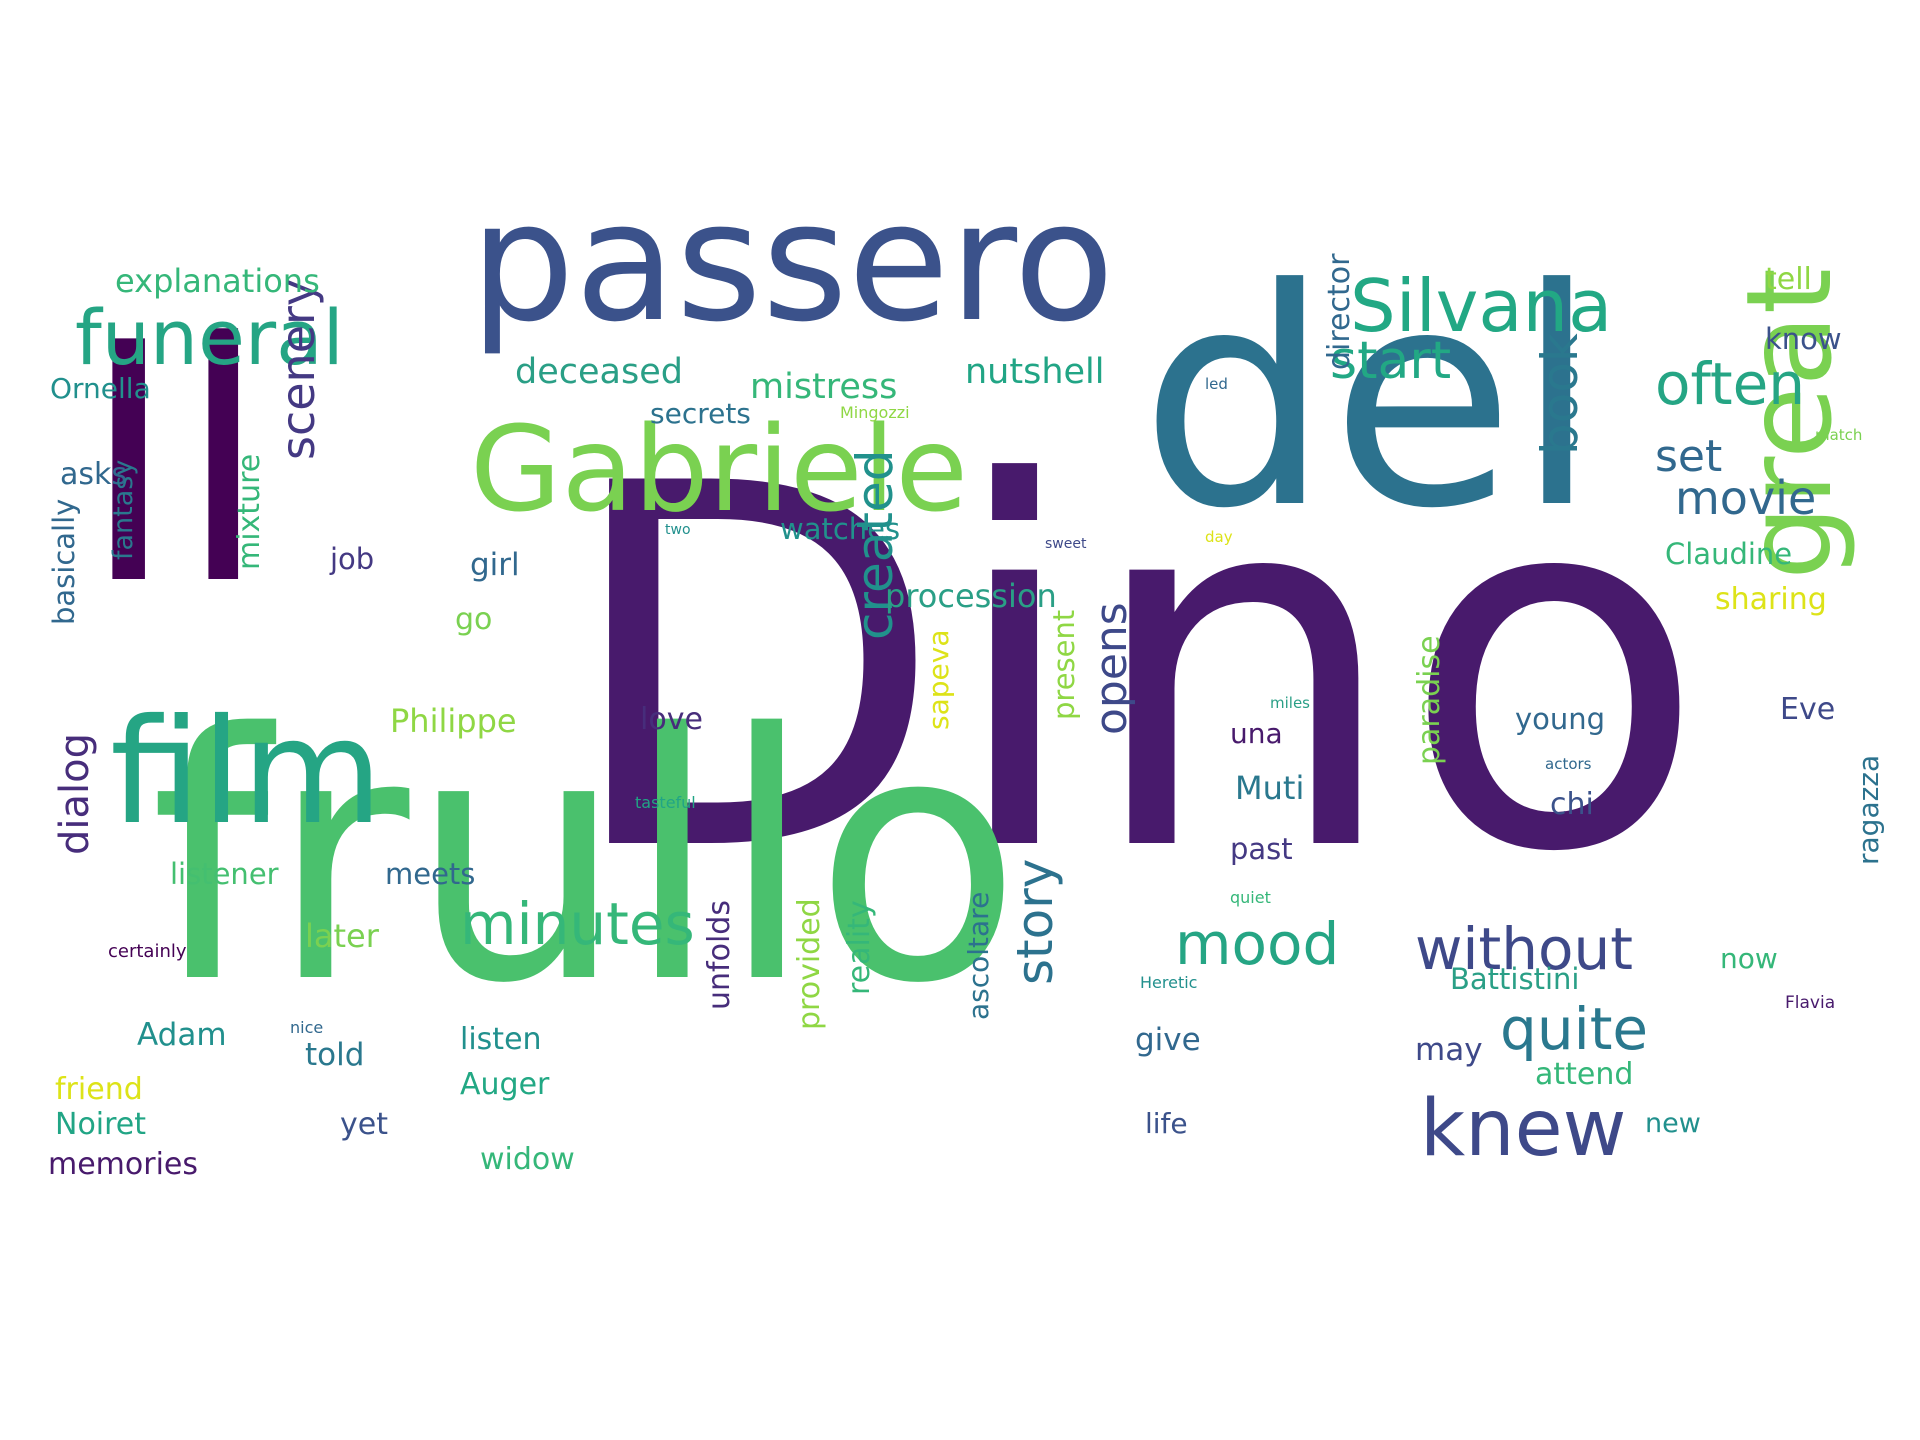 Image resolution: width=1920 pixels, height=1440 pixels. Describe the element at coordinates (1689, 456) in the screenshot. I see `word-set: set` at that location.